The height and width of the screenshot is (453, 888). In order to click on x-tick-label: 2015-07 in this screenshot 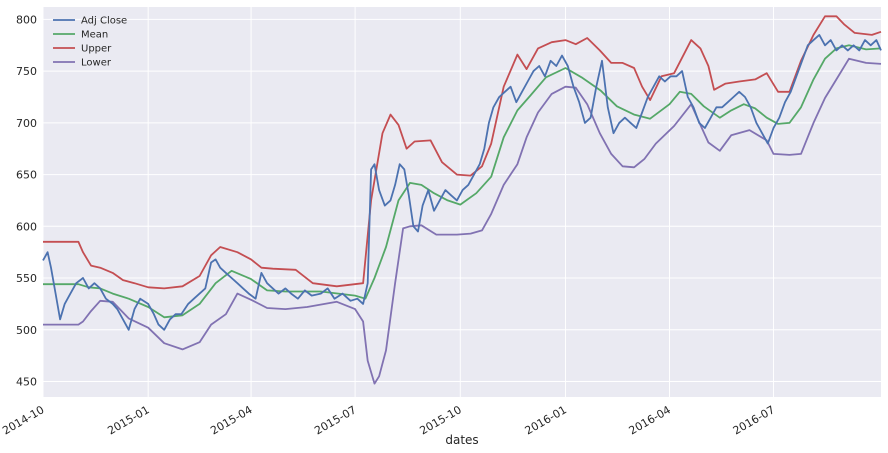, I will do `click(335, 420)`.